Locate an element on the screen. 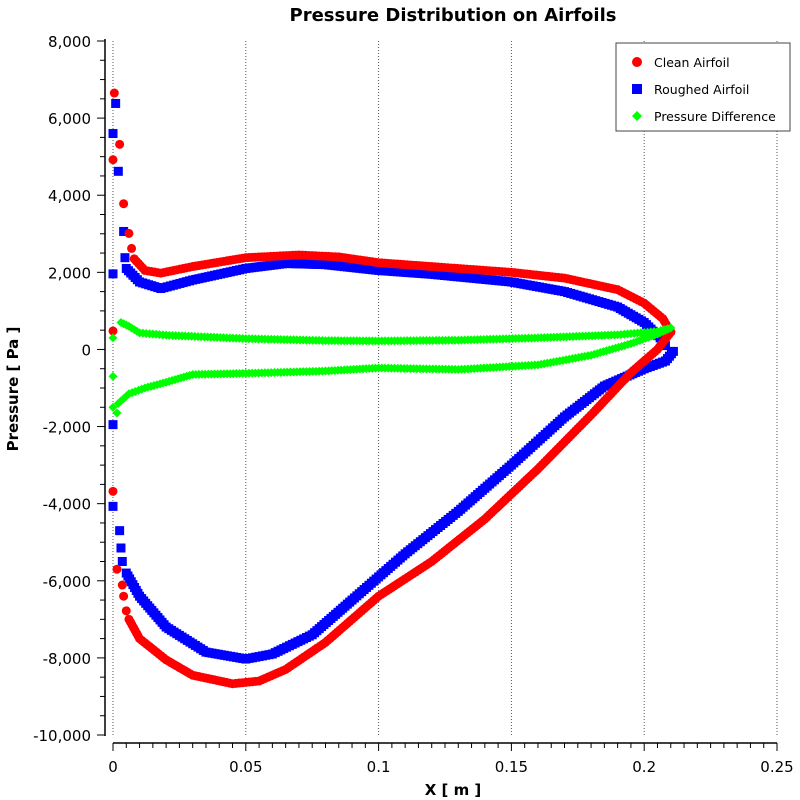 The height and width of the screenshot is (800, 800). x-axis-label: X [ m ] is located at coordinates (453, 790).